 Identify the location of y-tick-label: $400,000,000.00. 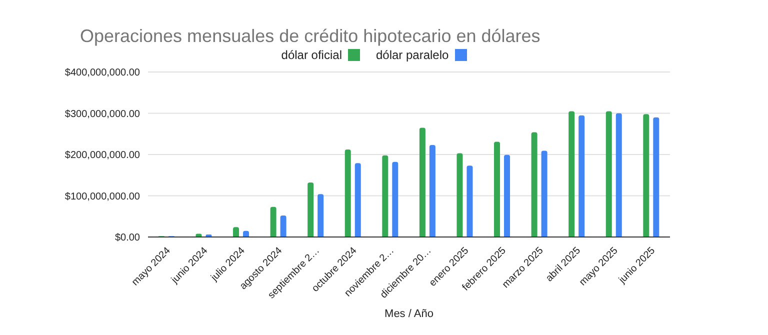
(102, 73).